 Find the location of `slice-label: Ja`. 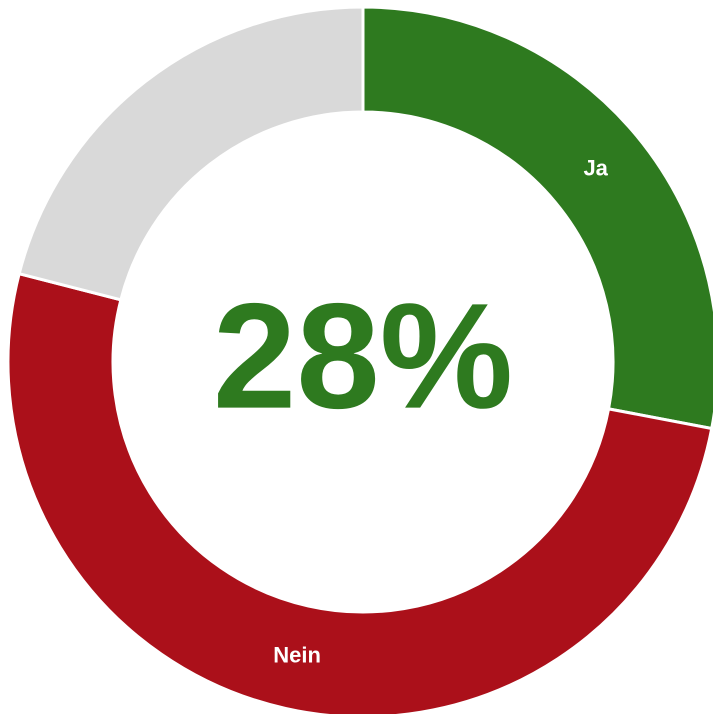

slice-label: Ja is located at coordinates (595, 167).